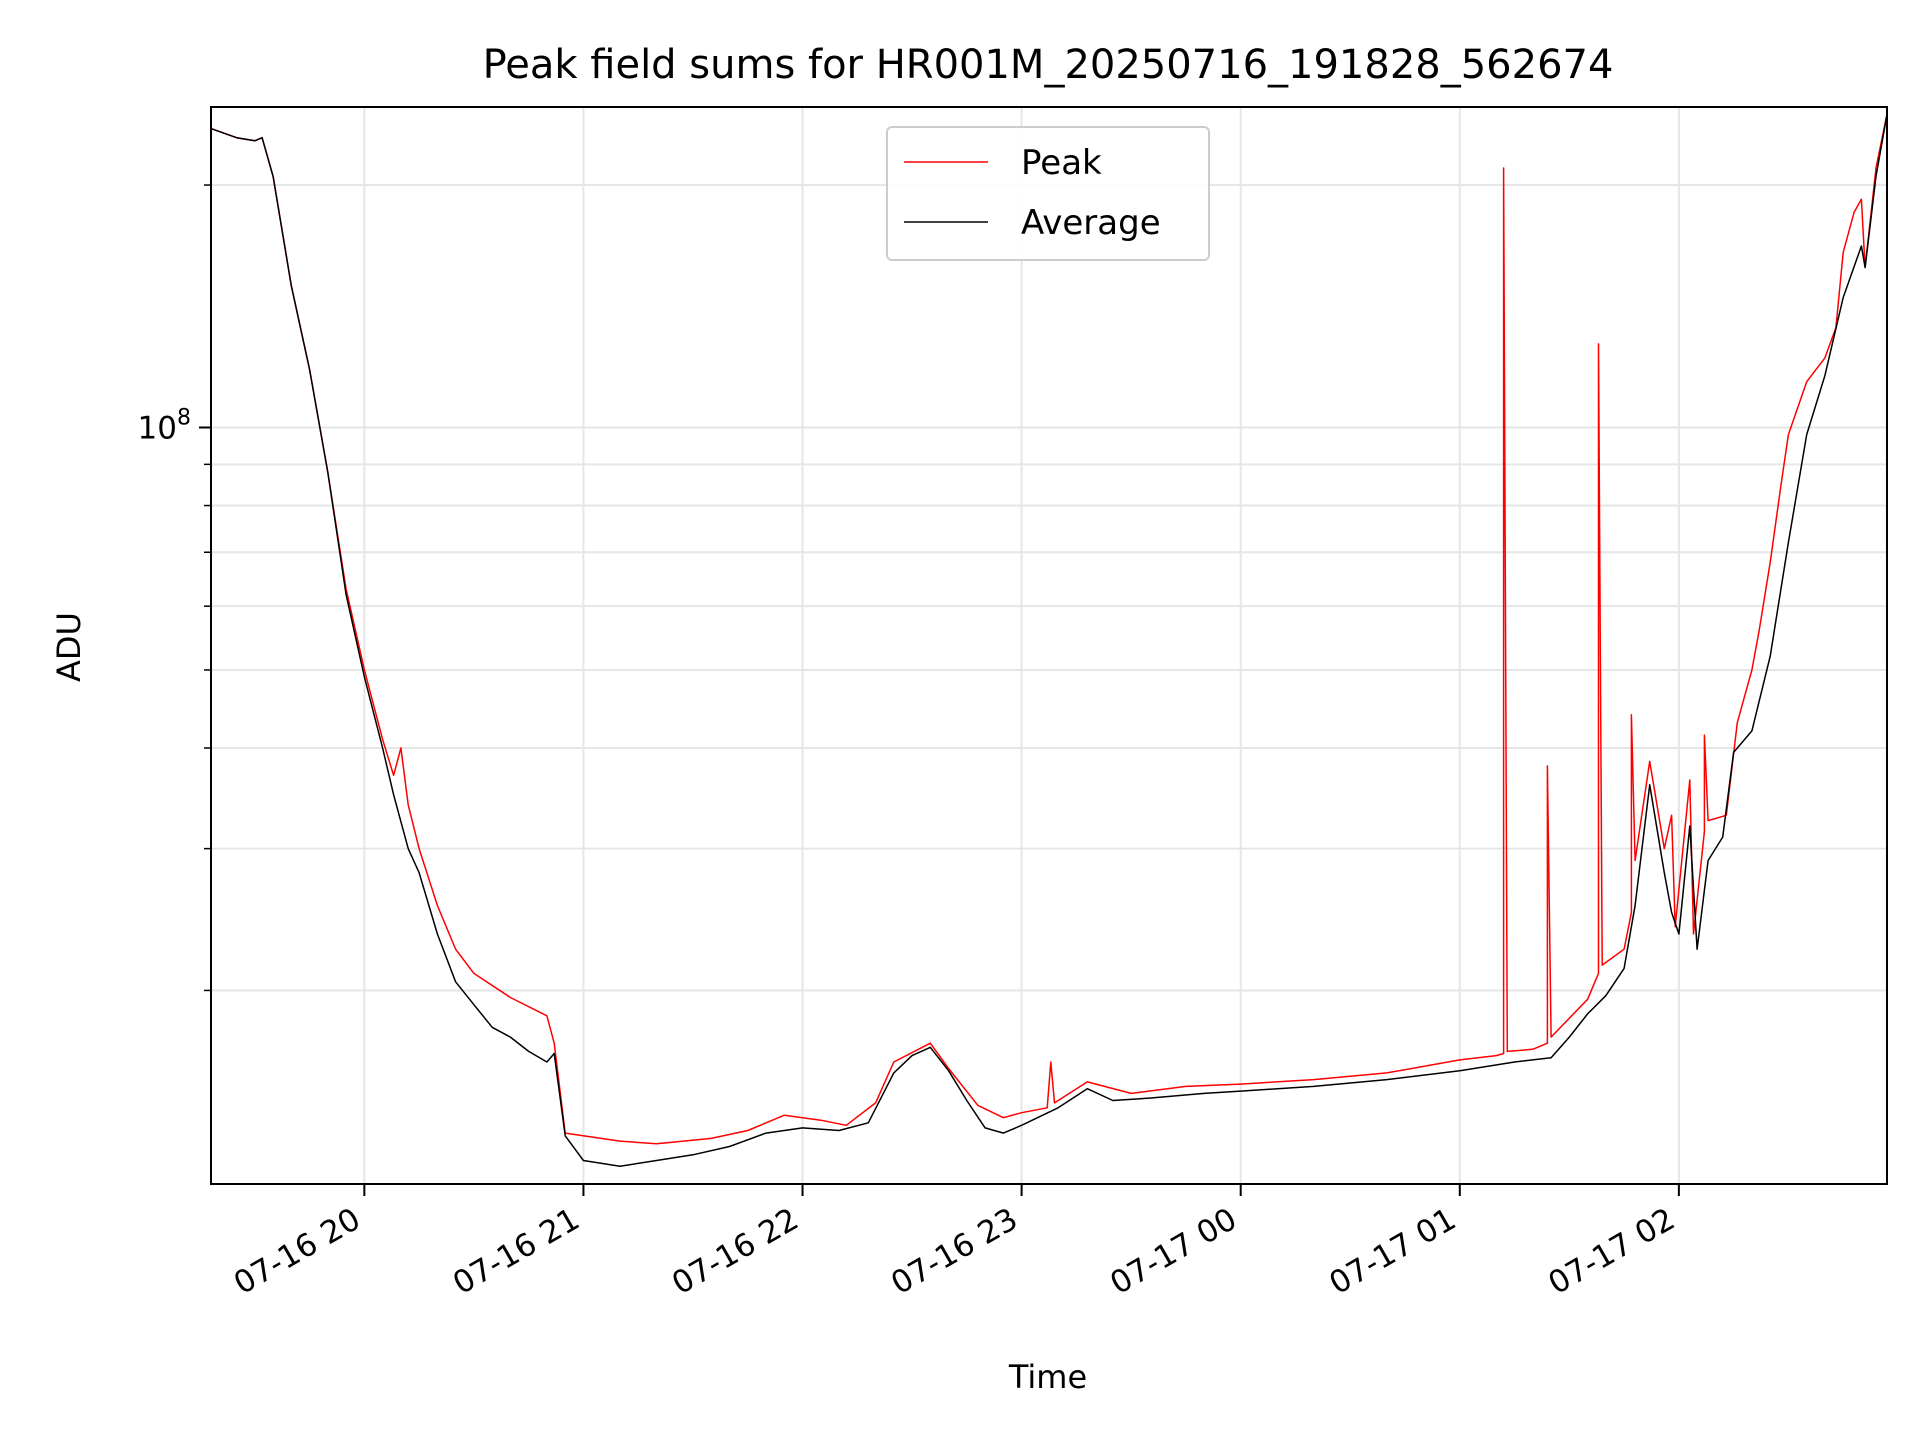 Image resolution: width=1920 pixels, height=1440 pixels. I want to click on legend: Peak Average, so click(1048, 193).